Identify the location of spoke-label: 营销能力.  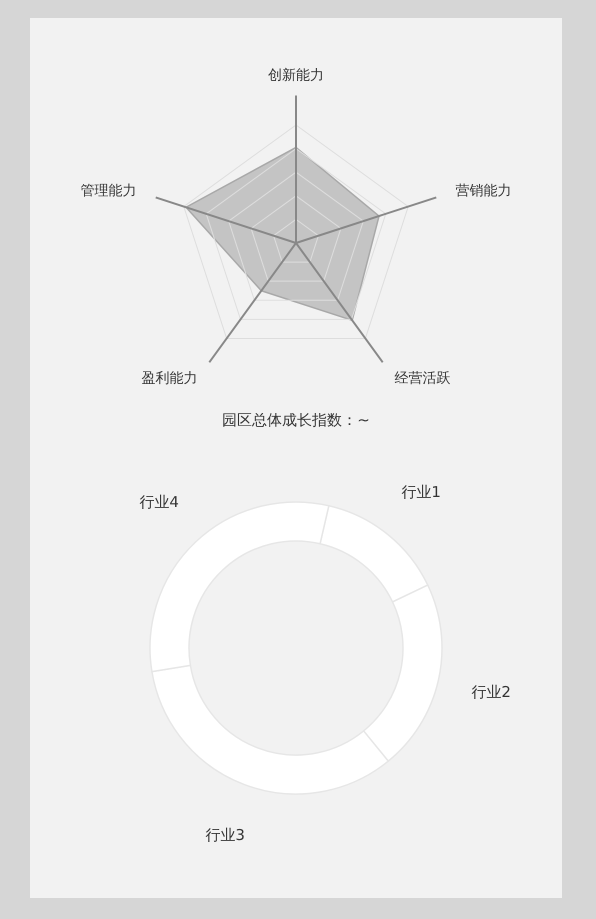
(483, 191).